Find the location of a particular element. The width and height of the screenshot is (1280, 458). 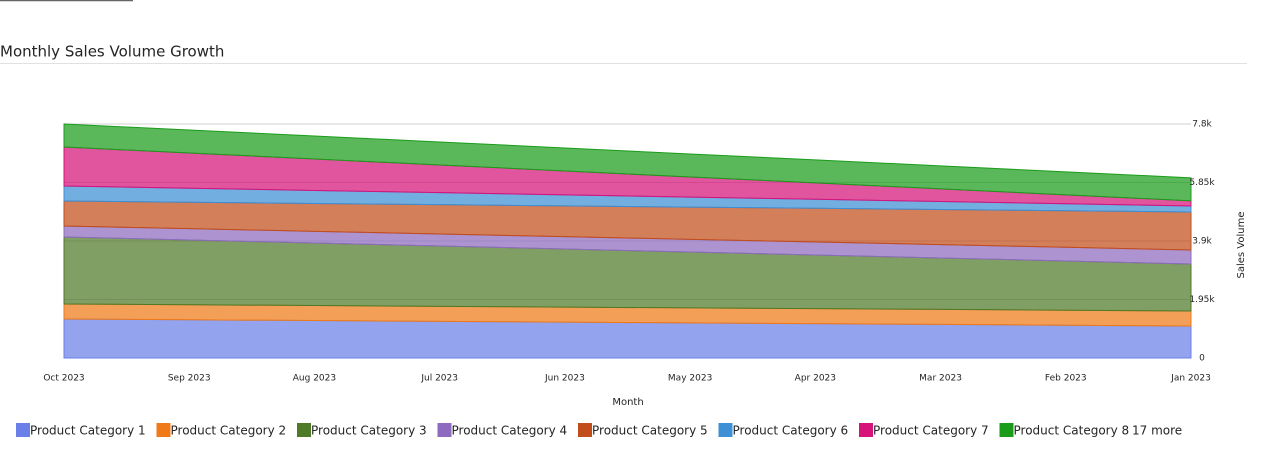

y-tick-label: 7.8k is located at coordinates (1202, 125).